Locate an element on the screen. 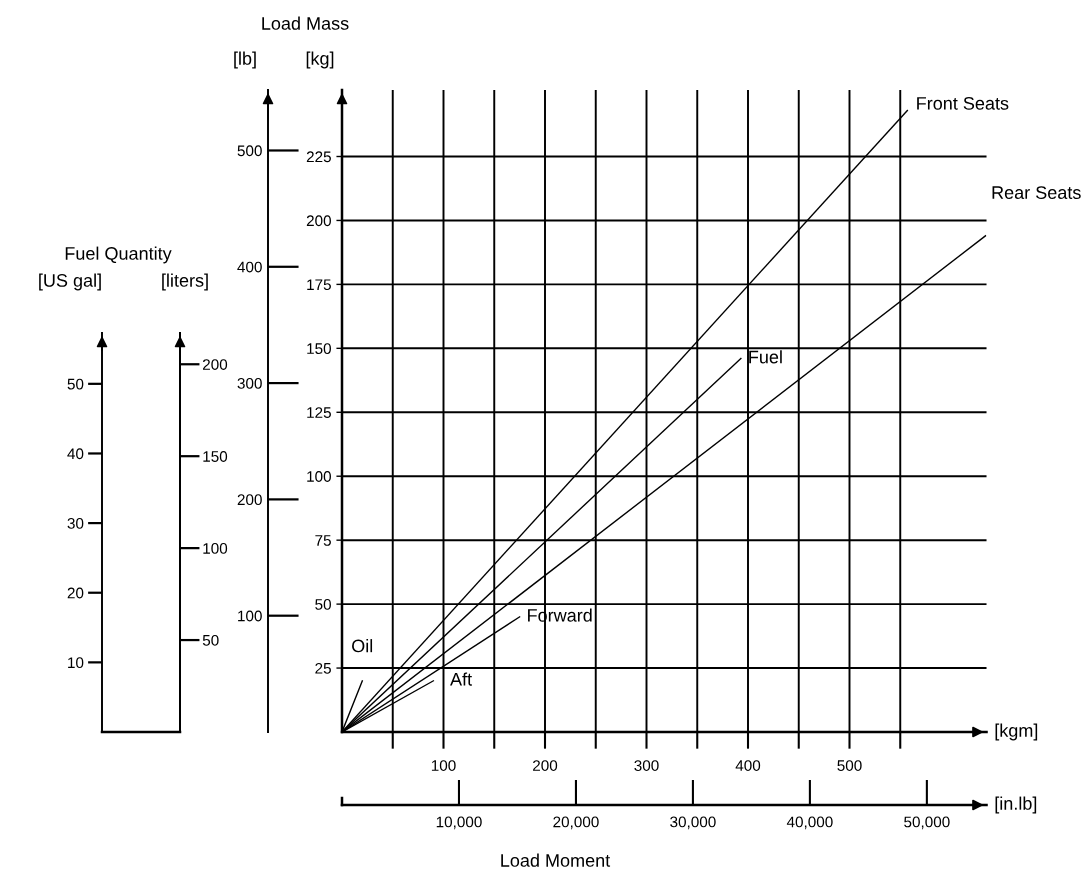 The image size is (1091, 888). y2-tick-label: 50 is located at coordinates (210, 640).